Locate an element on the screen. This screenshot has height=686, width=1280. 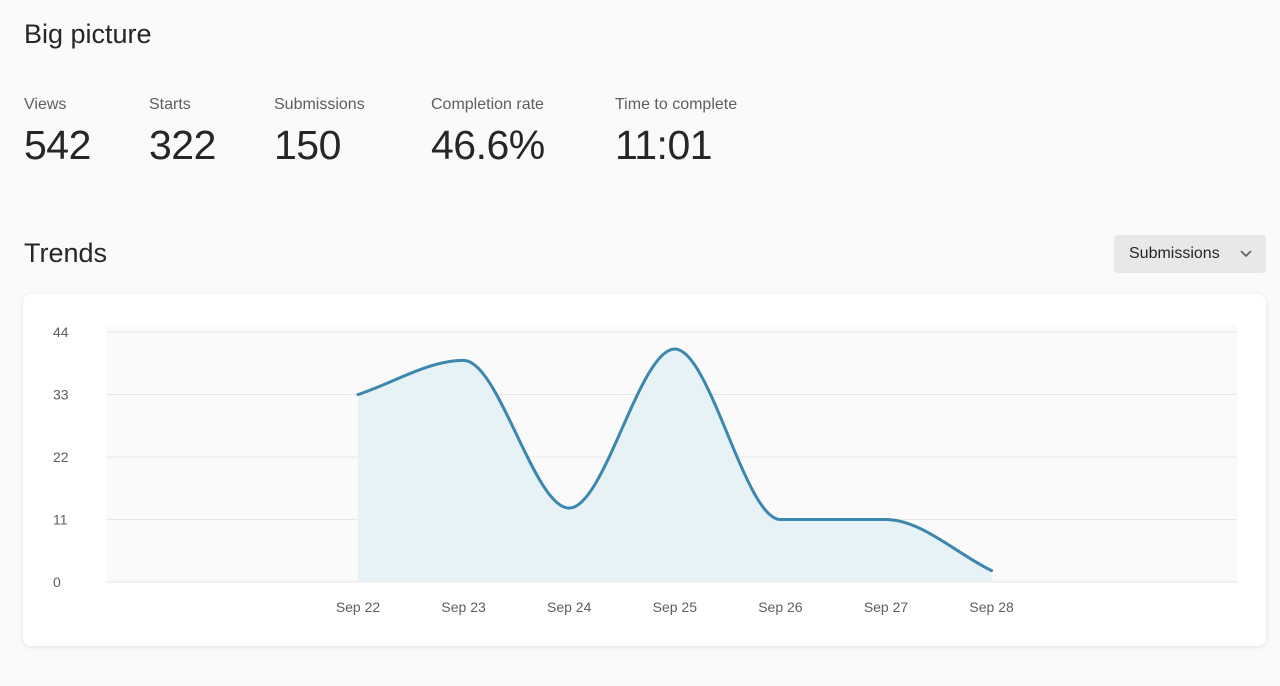
y-axis-ticks: 0 11 22 33 44 is located at coordinates (61, 457).